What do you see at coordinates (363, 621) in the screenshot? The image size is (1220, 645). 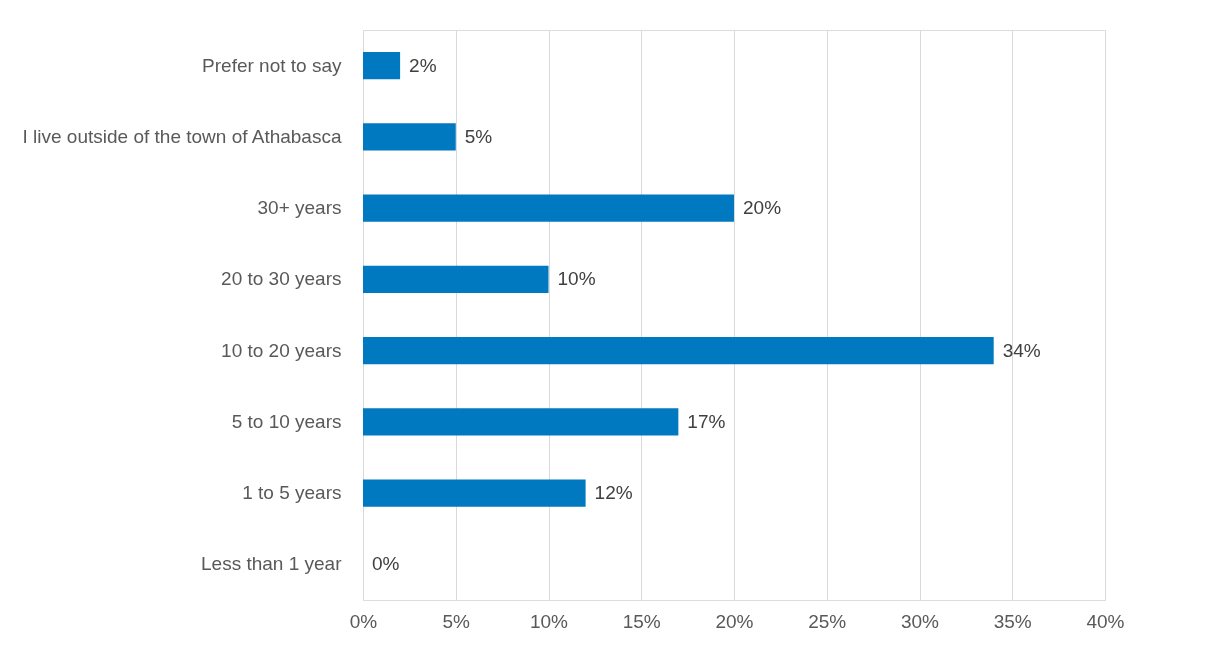 I see `x-tick-label: 0%` at bounding box center [363, 621].